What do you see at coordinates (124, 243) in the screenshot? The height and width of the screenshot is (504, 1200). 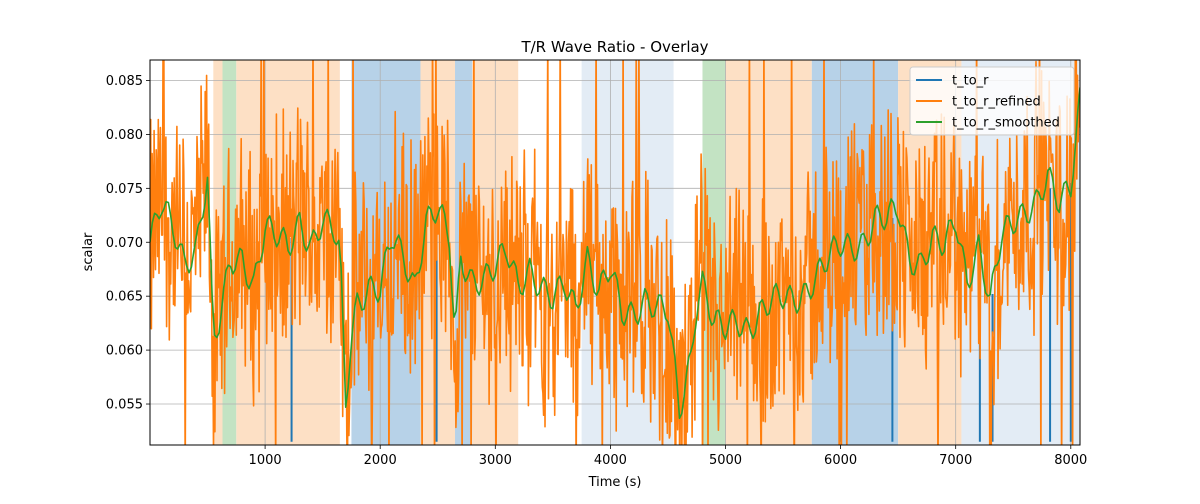 I see `y-tick-label: 0.070` at bounding box center [124, 243].